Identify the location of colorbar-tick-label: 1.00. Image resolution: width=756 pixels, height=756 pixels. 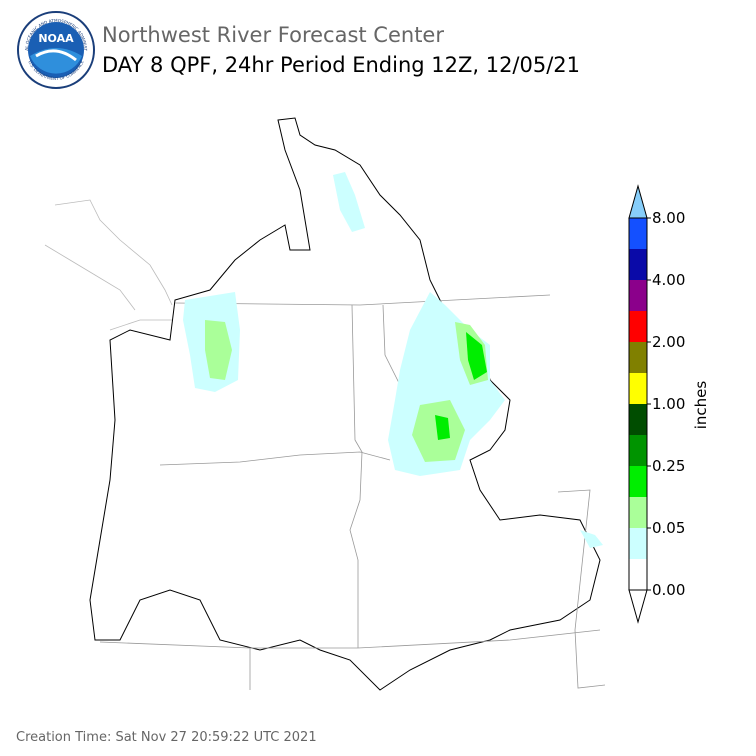
(668, 404).